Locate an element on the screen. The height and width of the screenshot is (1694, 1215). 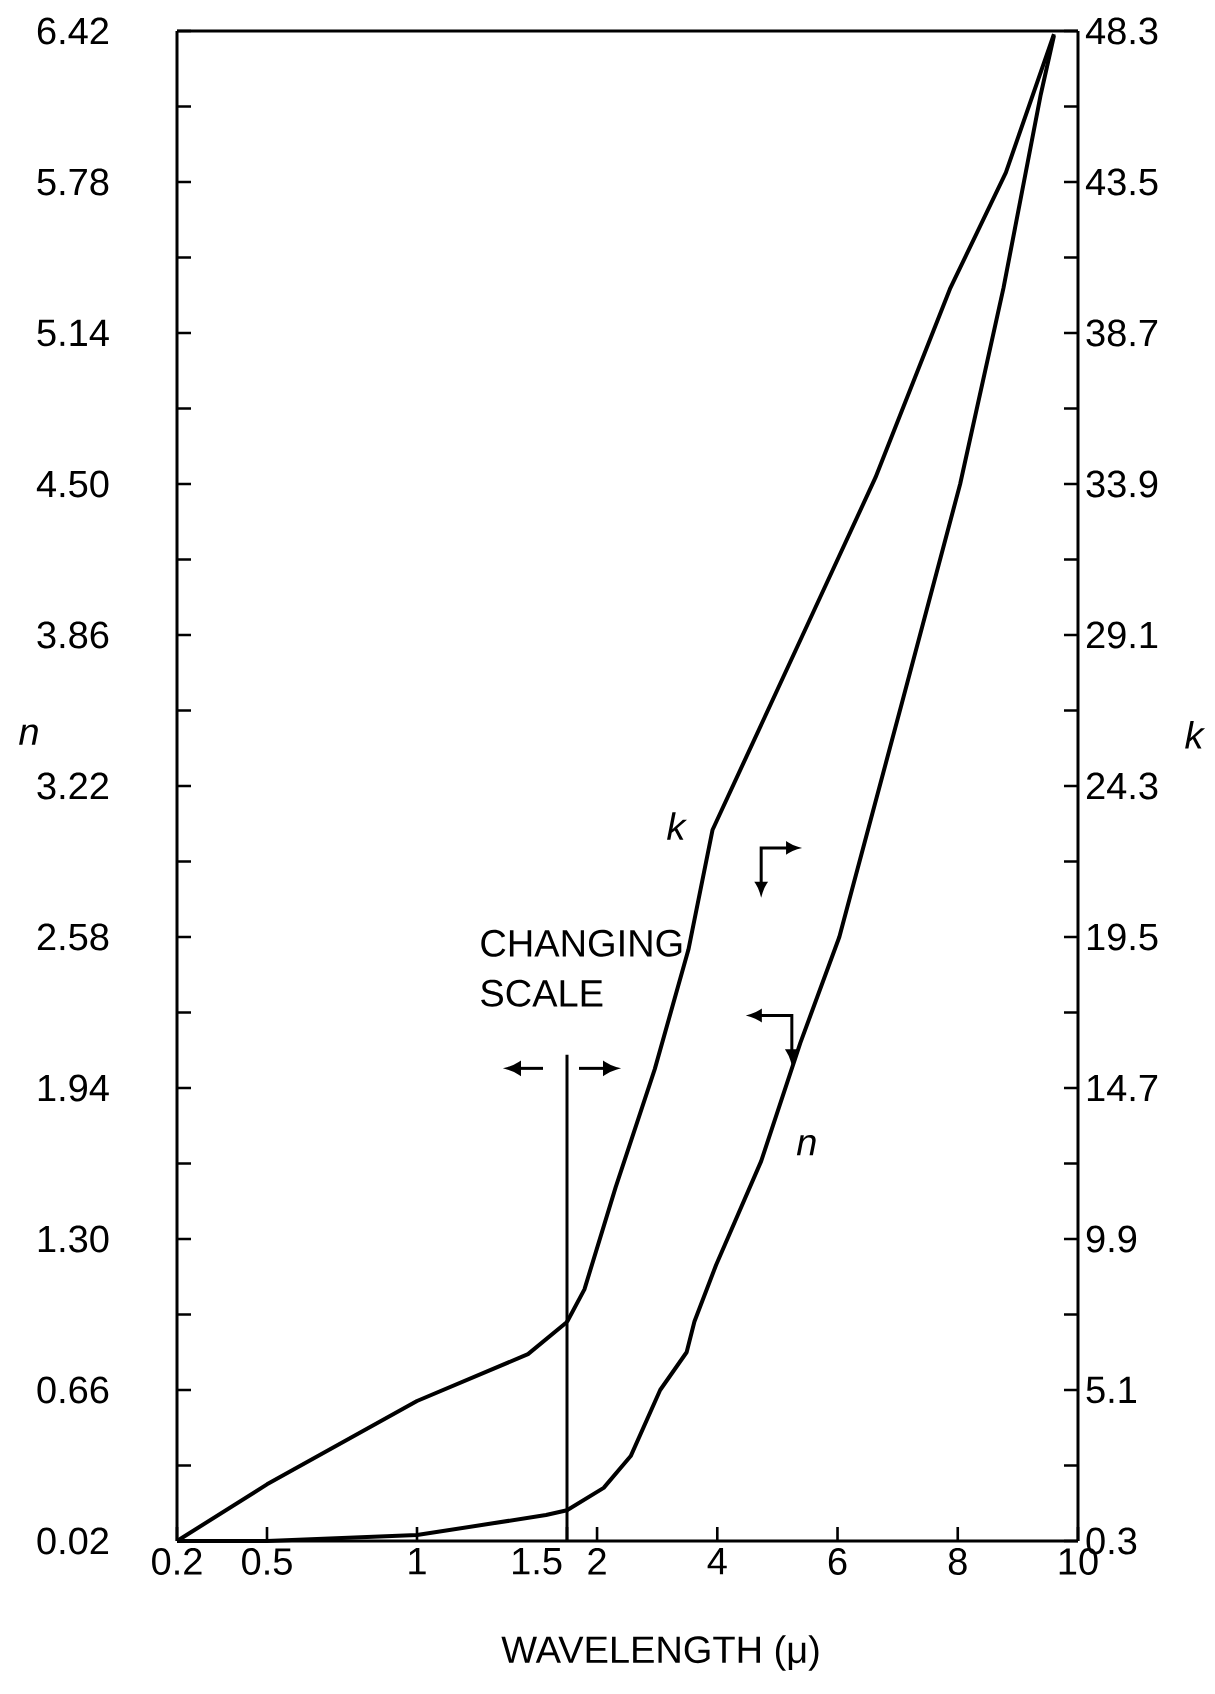
x-tick-label: 1 is located at coordinates (417, 1561).